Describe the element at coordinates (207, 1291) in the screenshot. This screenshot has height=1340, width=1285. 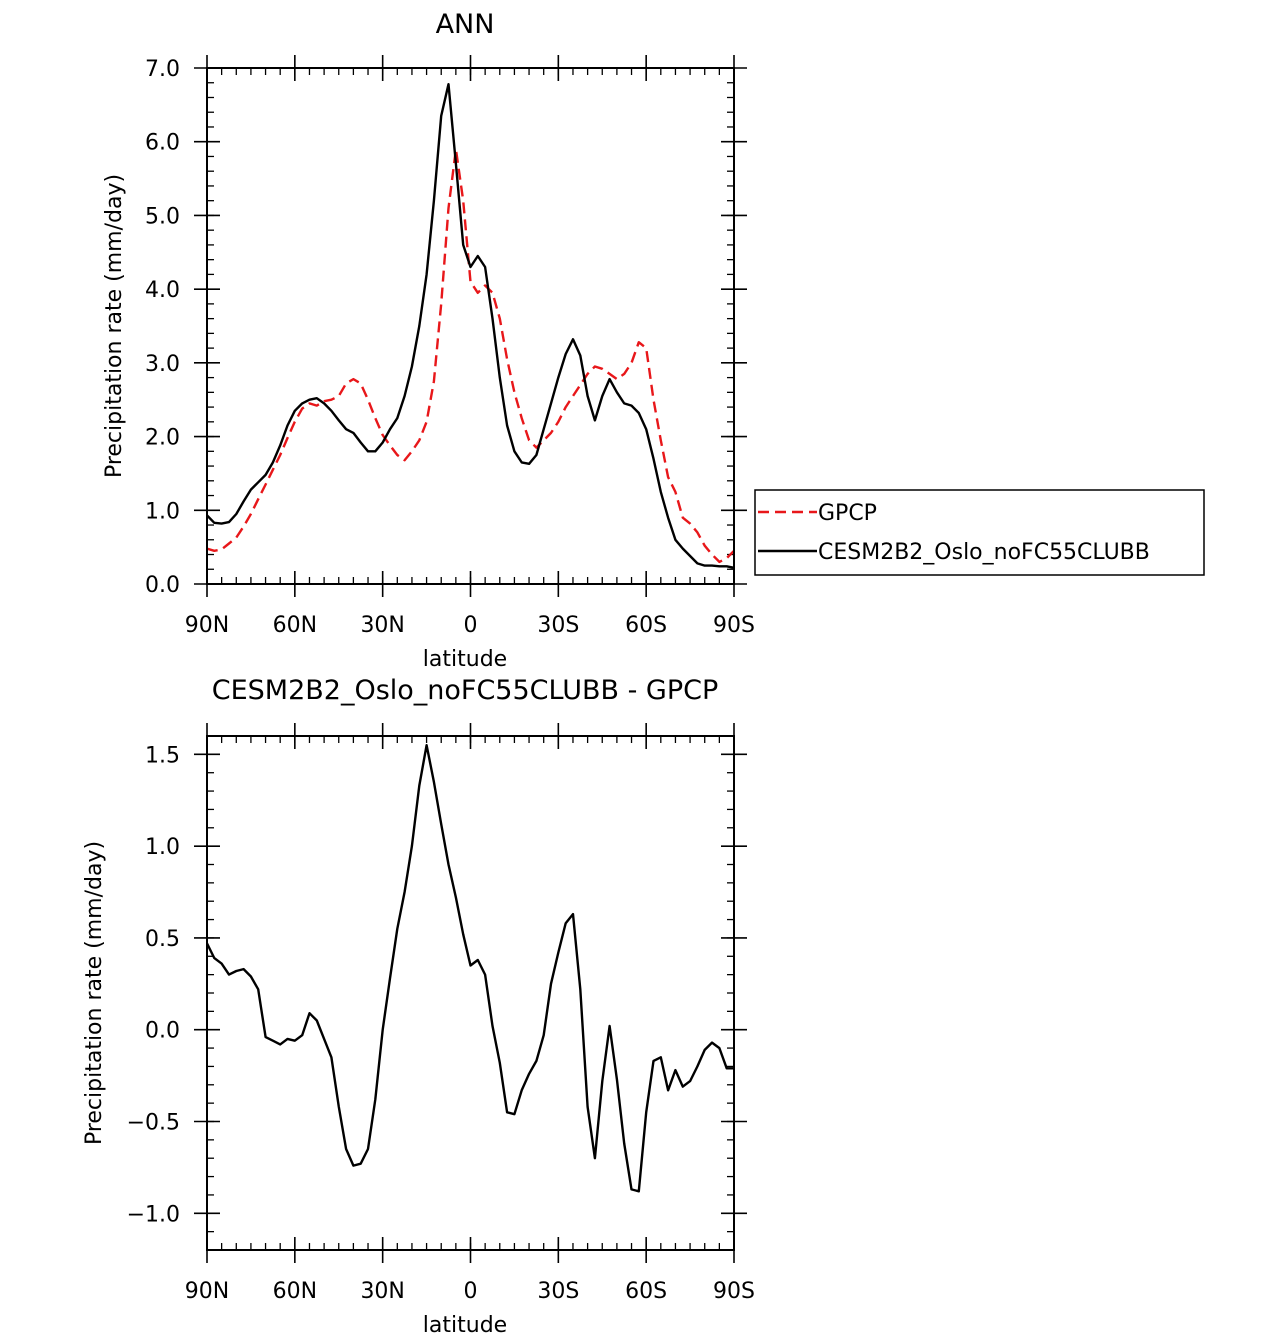
I see `bottom-chart-x-tick-label: 90N` at that location.